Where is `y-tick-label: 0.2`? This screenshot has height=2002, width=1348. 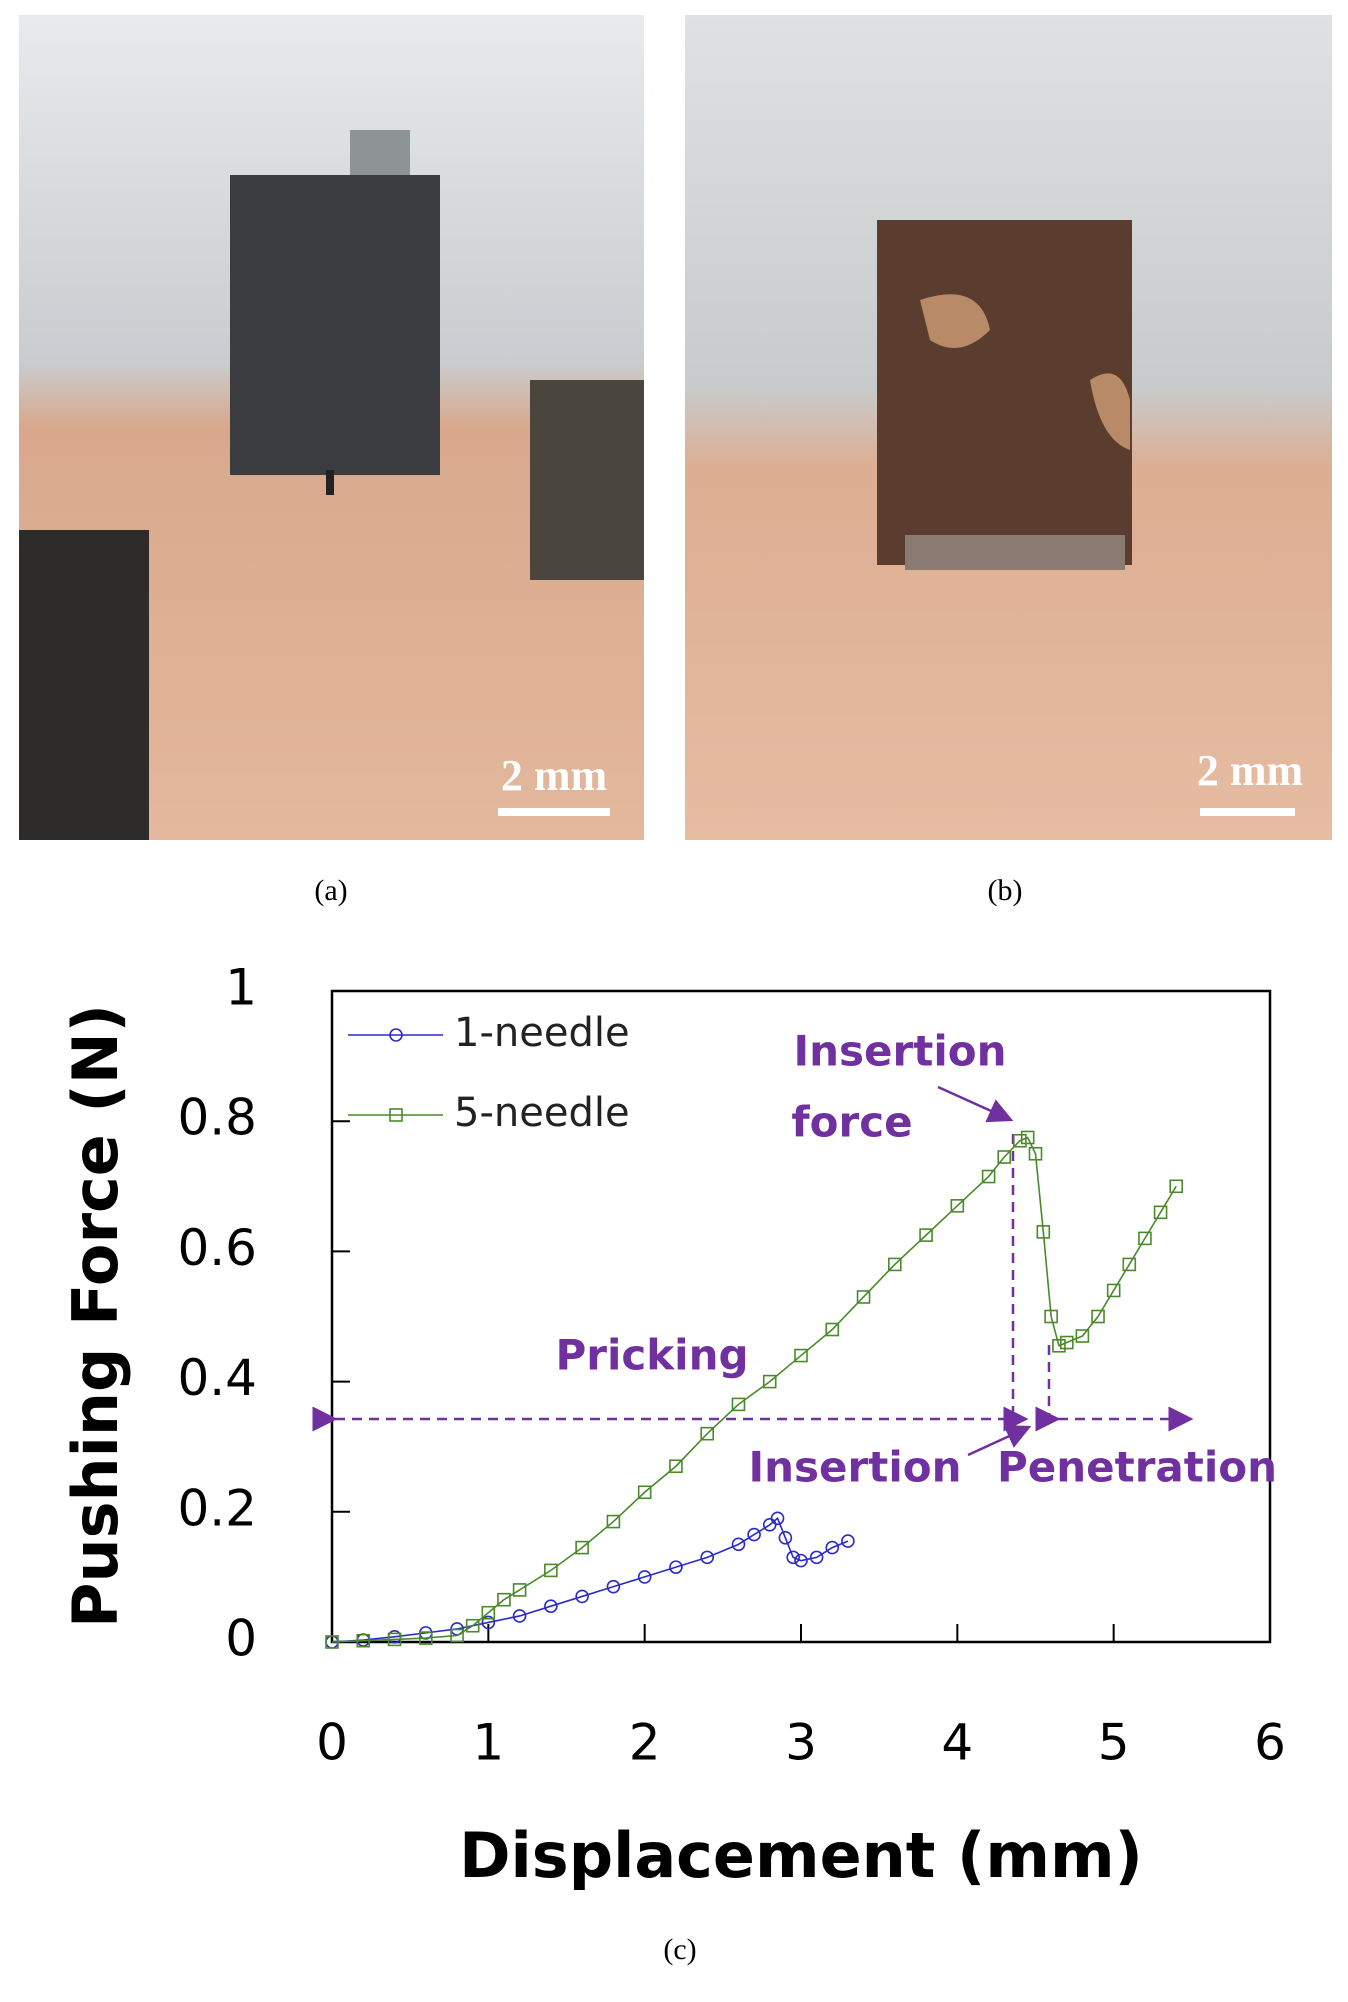
y-tick-label: 0.2 is located at coordinates (217, 1508).